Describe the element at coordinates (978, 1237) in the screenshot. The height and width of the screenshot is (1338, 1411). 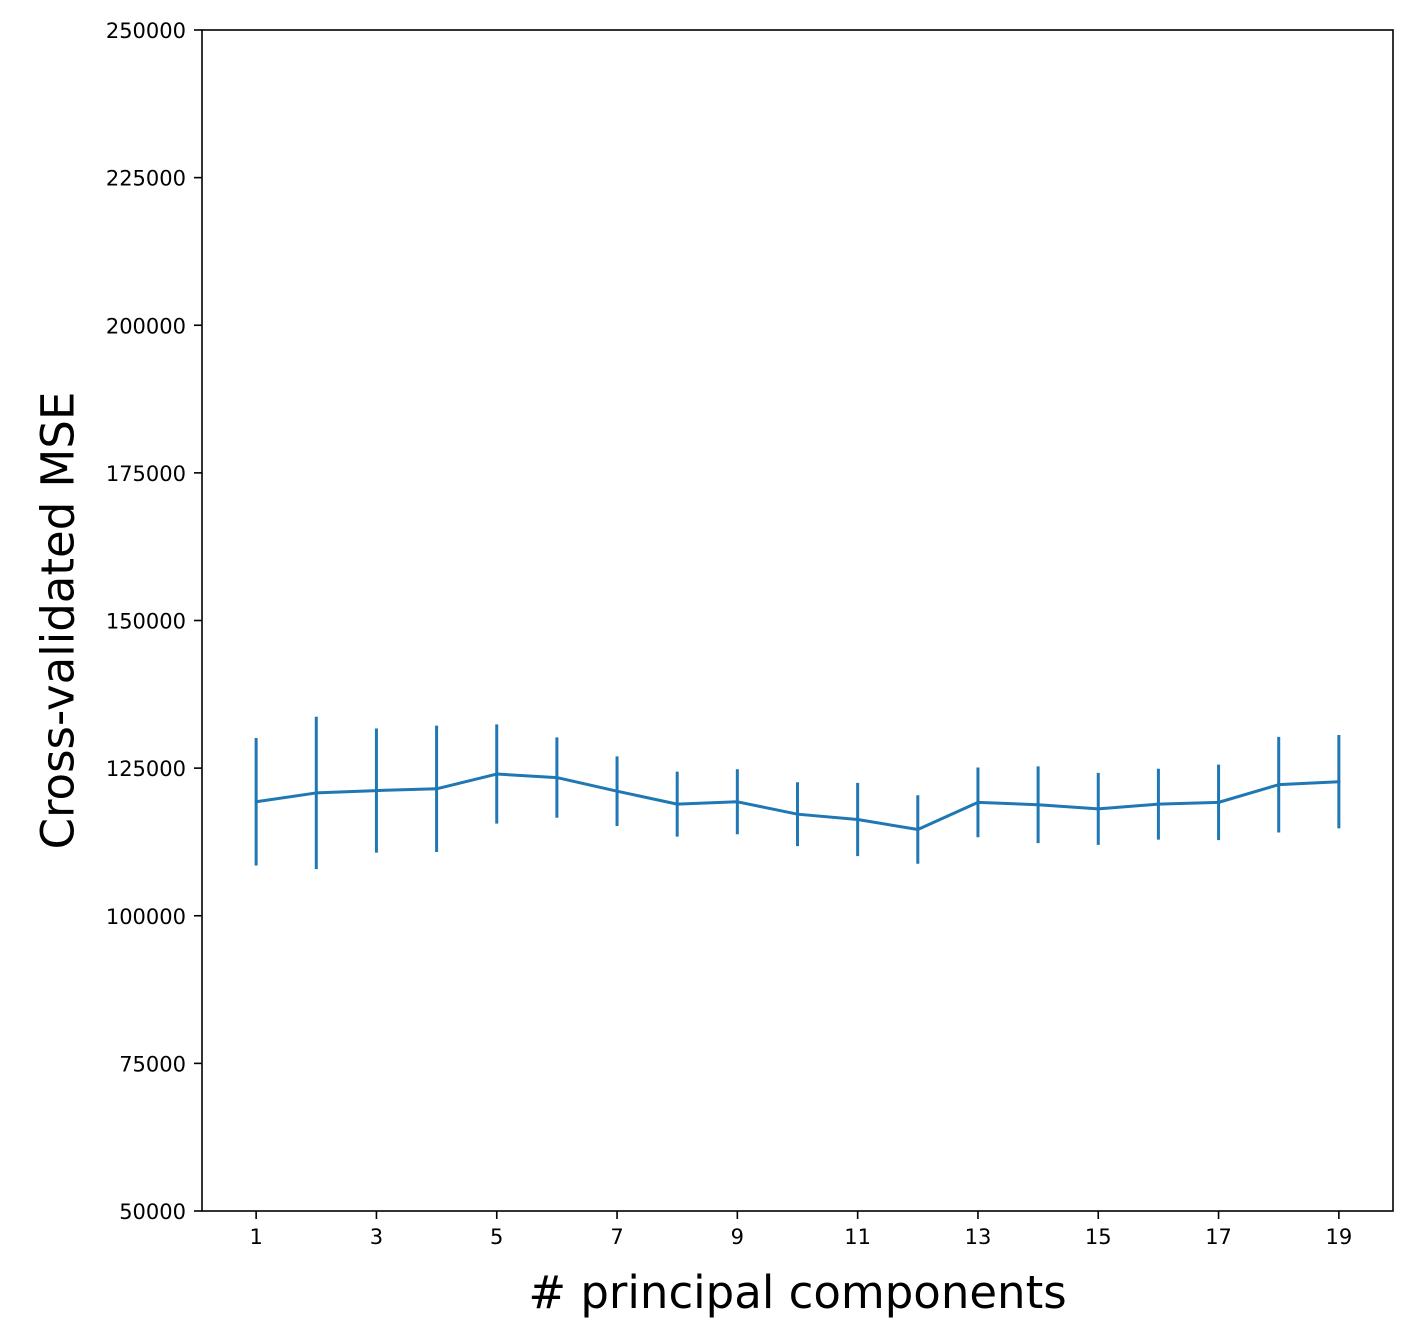
I see `x-tick-label: 13` at that location.